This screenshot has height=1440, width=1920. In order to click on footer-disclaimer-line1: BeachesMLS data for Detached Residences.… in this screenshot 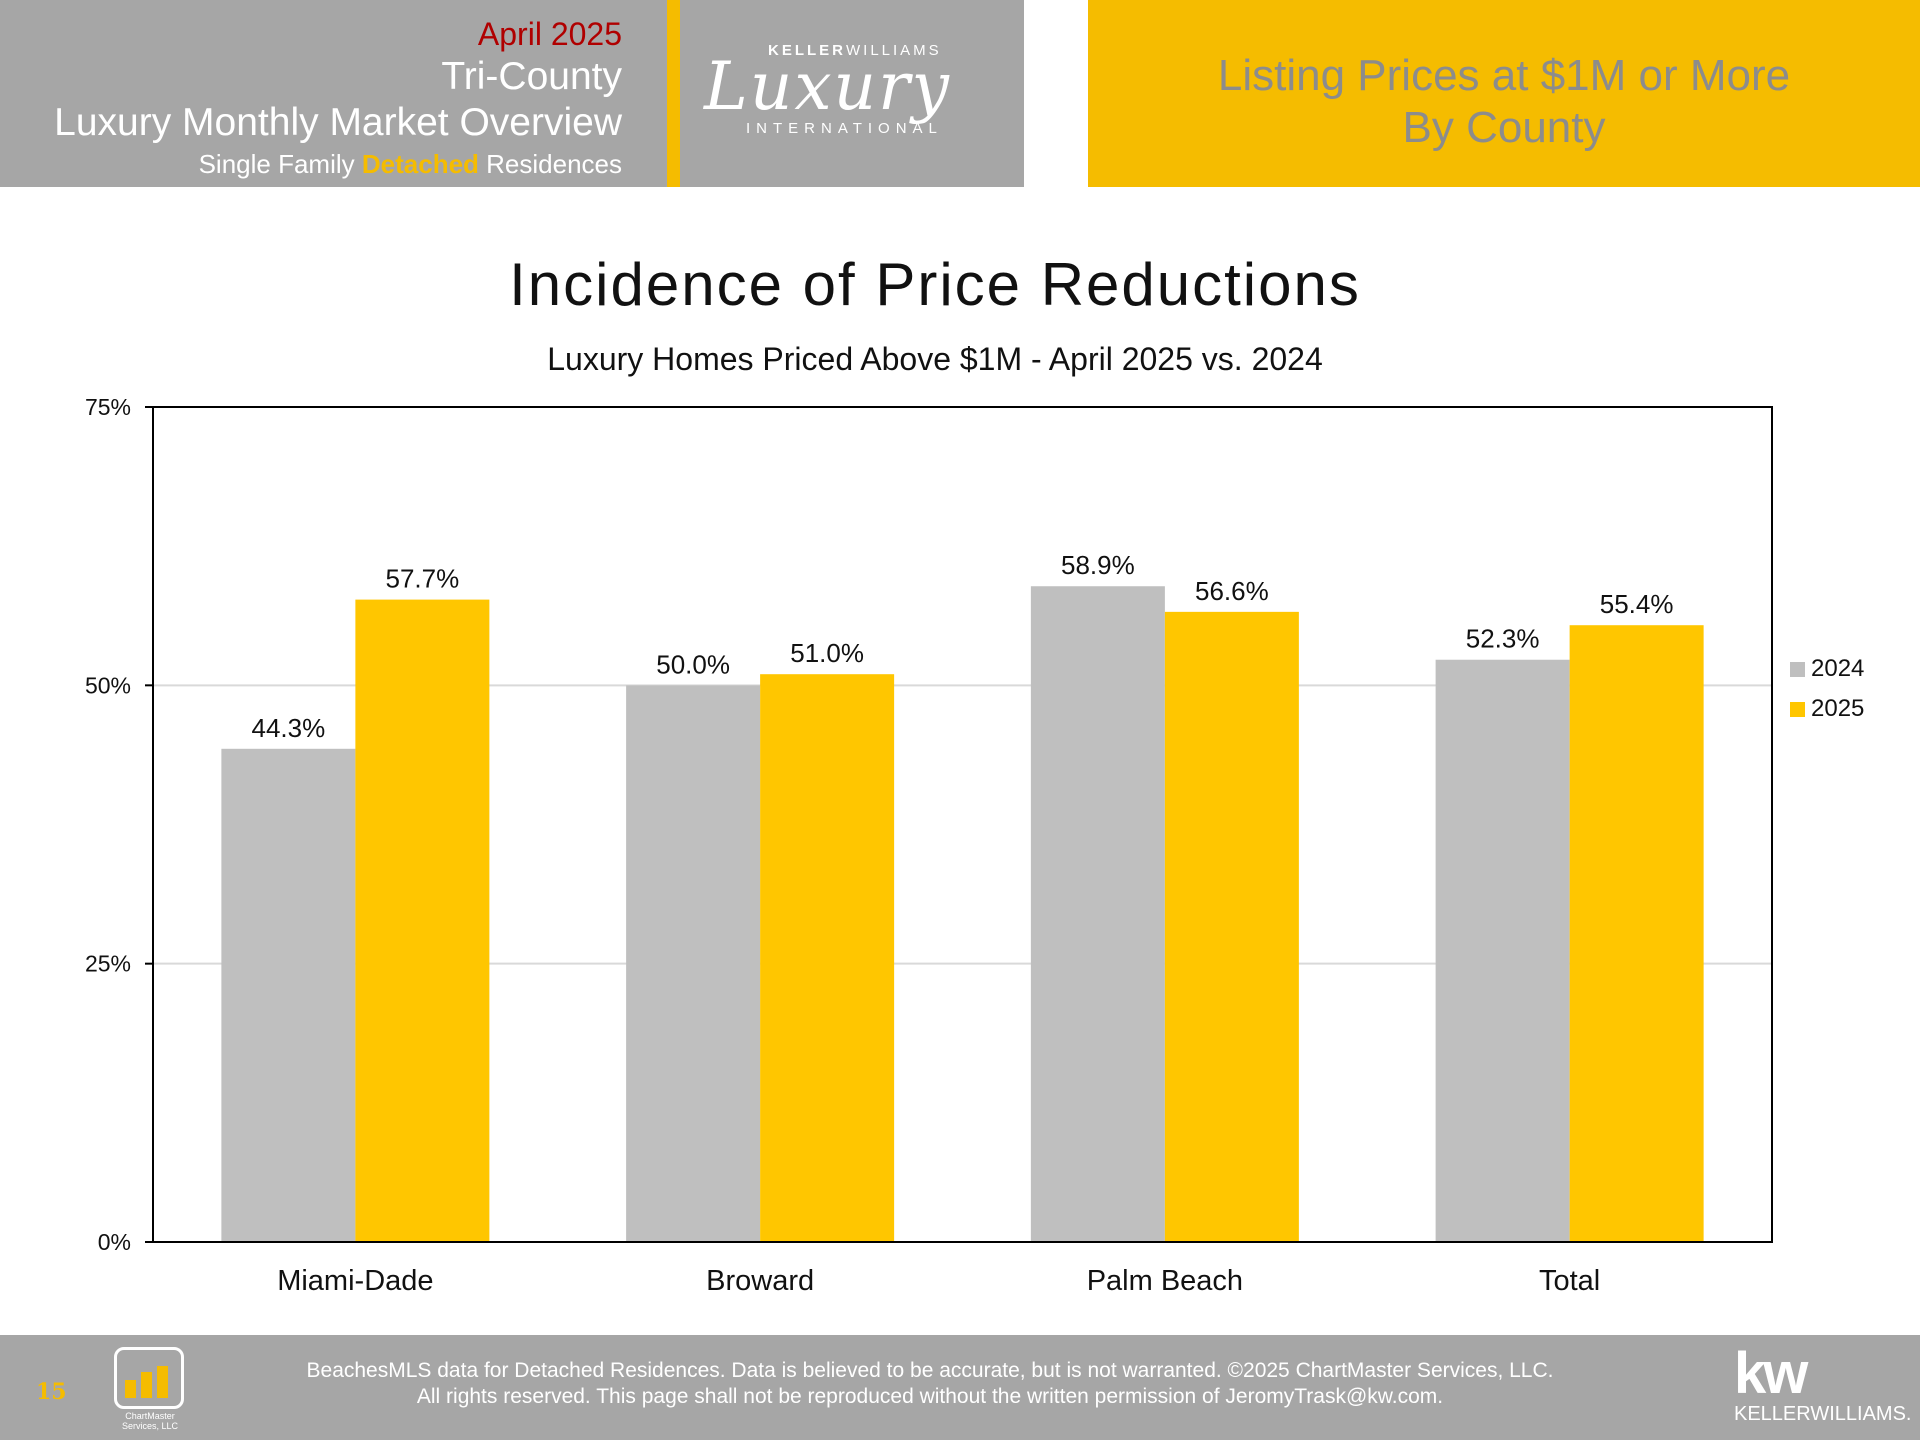, I will do `click(930, 1370)`.